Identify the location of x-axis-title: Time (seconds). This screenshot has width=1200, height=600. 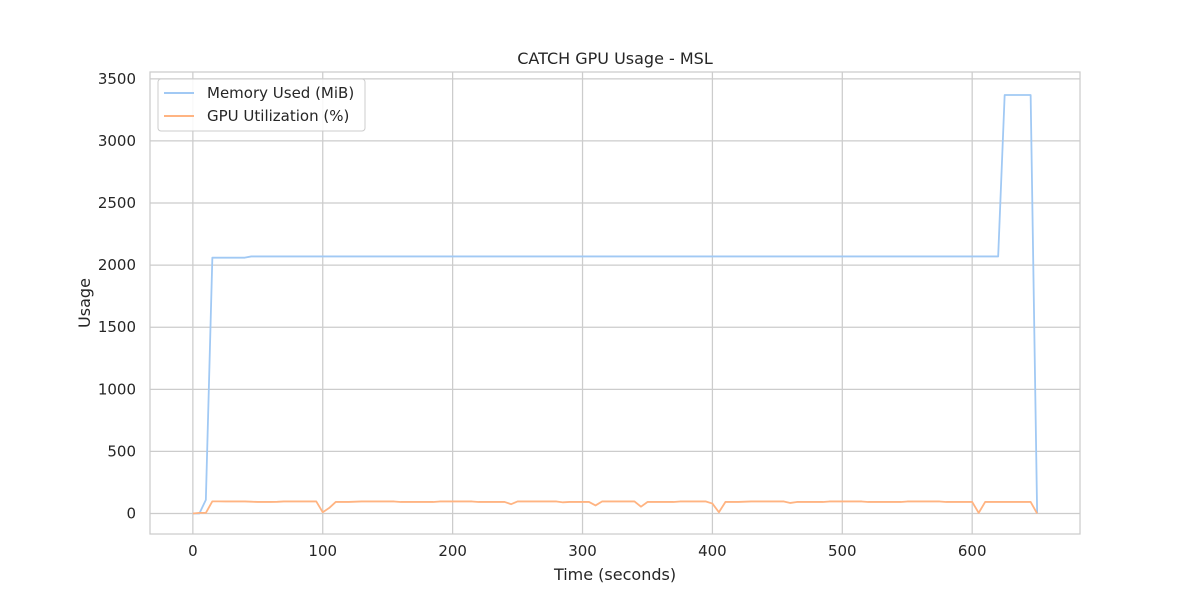
(614, 574).